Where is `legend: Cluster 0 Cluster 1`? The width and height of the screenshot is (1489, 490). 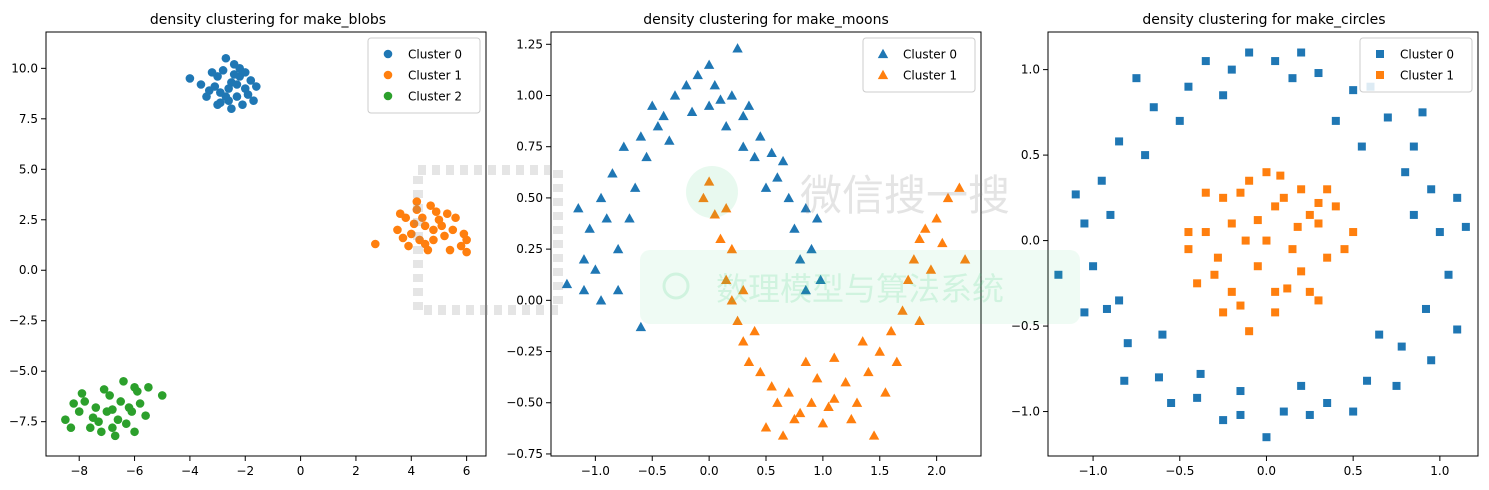
legend: Cluster 0 Cluster 1 is located at coordinates (919, 65).